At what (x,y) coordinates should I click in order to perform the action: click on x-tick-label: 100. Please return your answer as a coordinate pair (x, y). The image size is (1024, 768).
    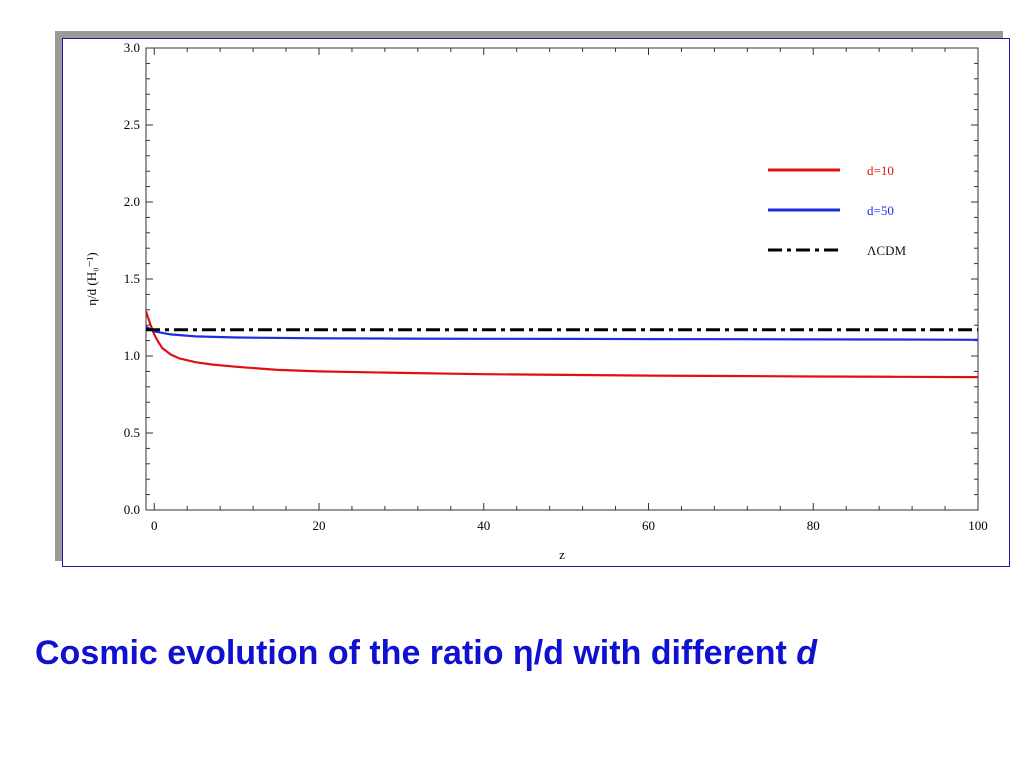
    Looking at the image, I should click on (978, 525).